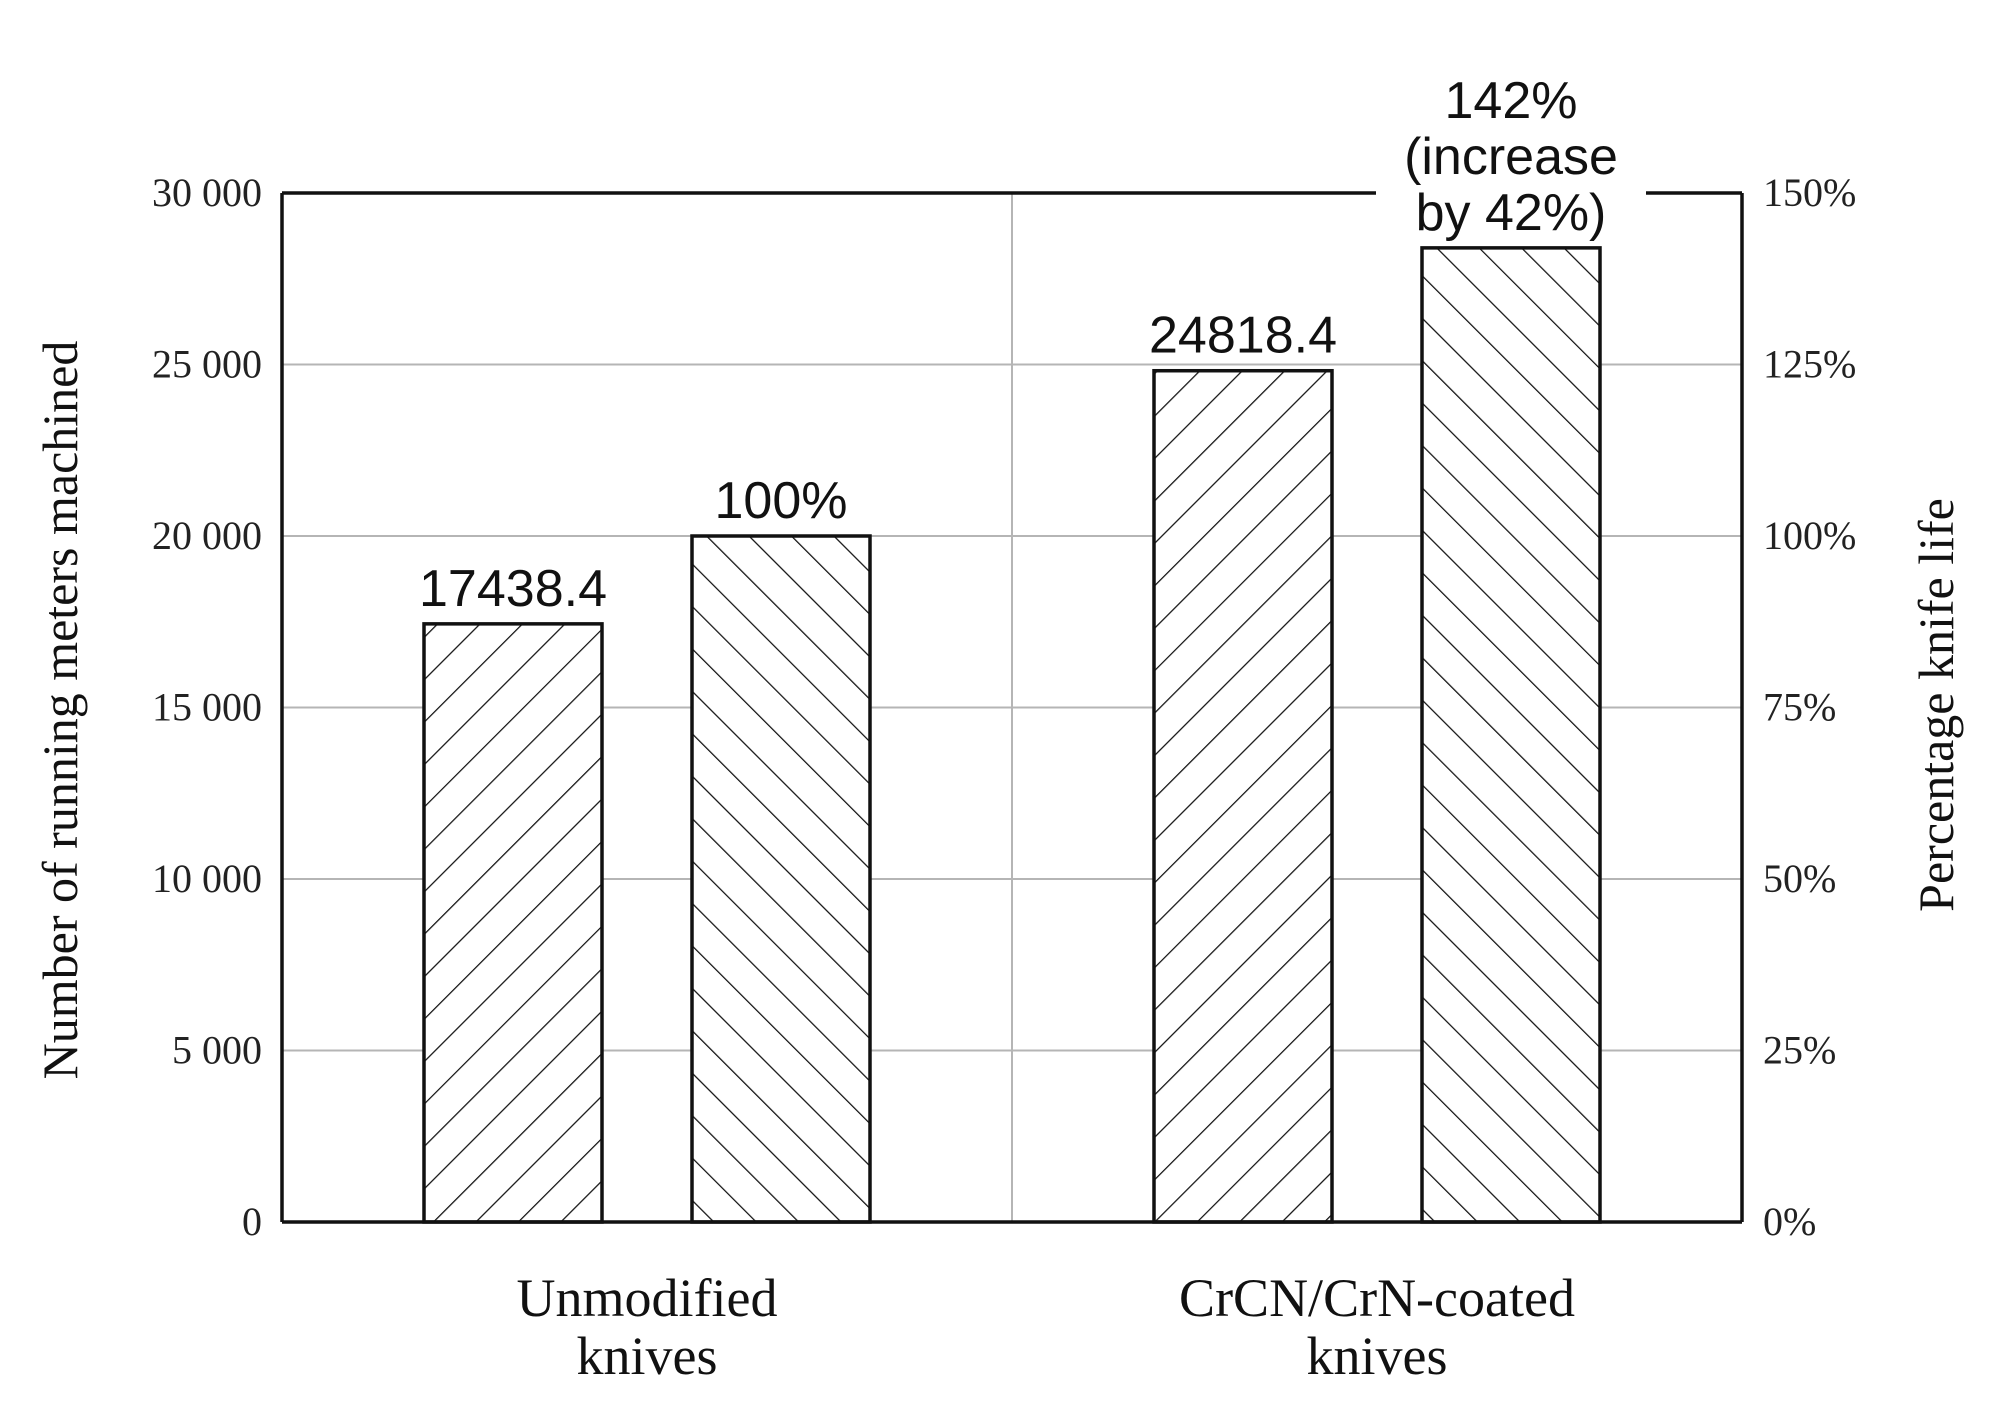 The height and width of the screenshot is (1407, 1991). Describe the element at coordinates (1799, 878) in the screenshot. I see `y2-tick-label: 50%` at that location.